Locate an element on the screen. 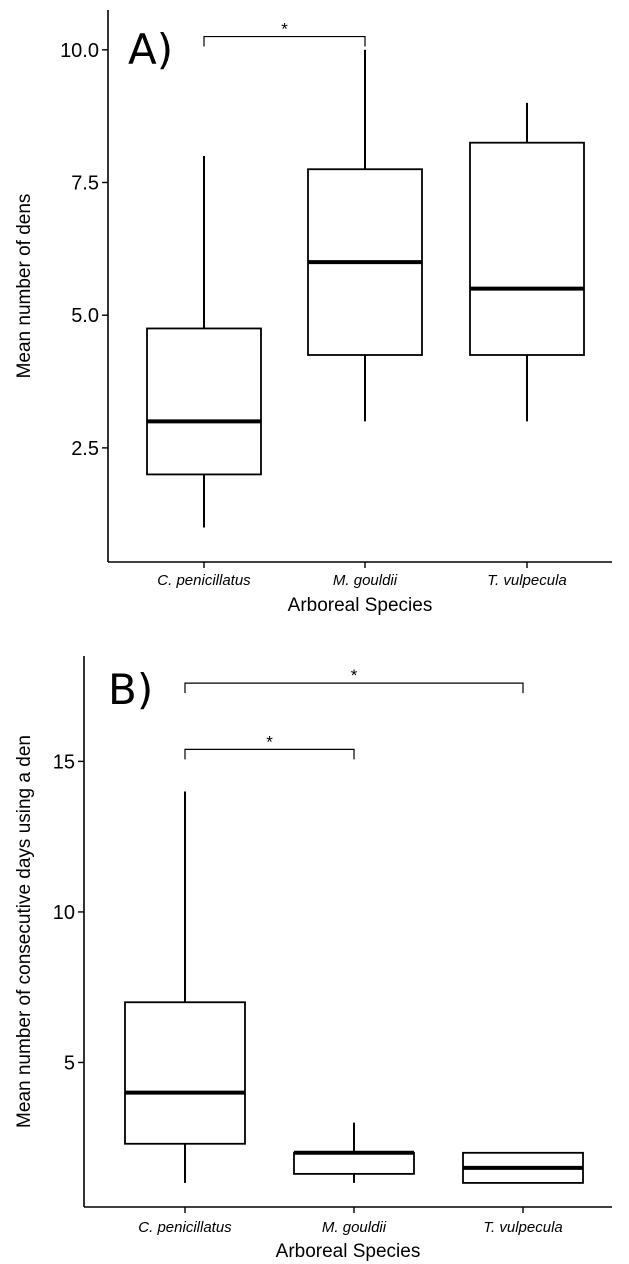 This screenshot has width=629, height=1264. panel-label: A) is located at coordinates (150, 49).